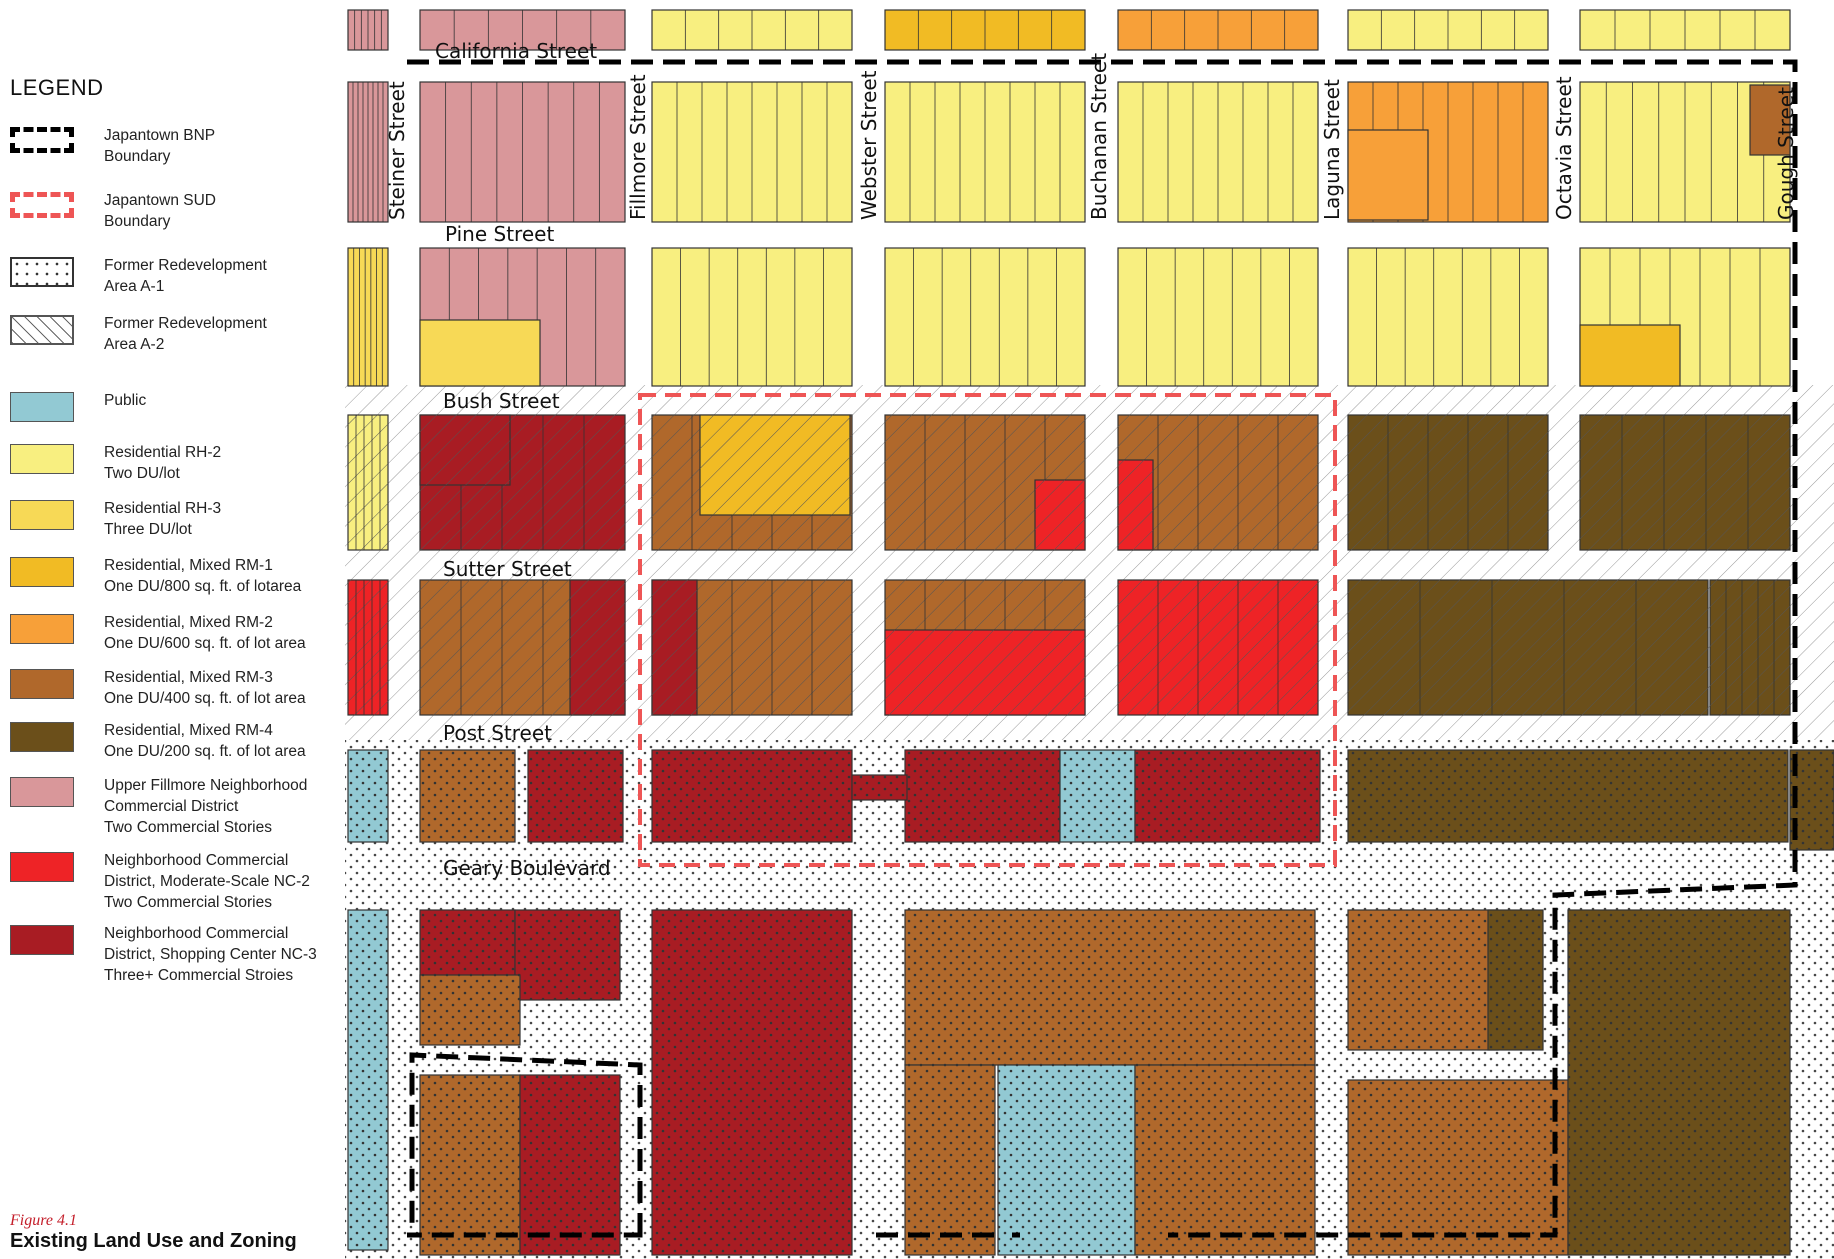 This screenshot has width=1834, height=1259. I want to click on figure-label: Figure 4.1, so click(43, 1221).